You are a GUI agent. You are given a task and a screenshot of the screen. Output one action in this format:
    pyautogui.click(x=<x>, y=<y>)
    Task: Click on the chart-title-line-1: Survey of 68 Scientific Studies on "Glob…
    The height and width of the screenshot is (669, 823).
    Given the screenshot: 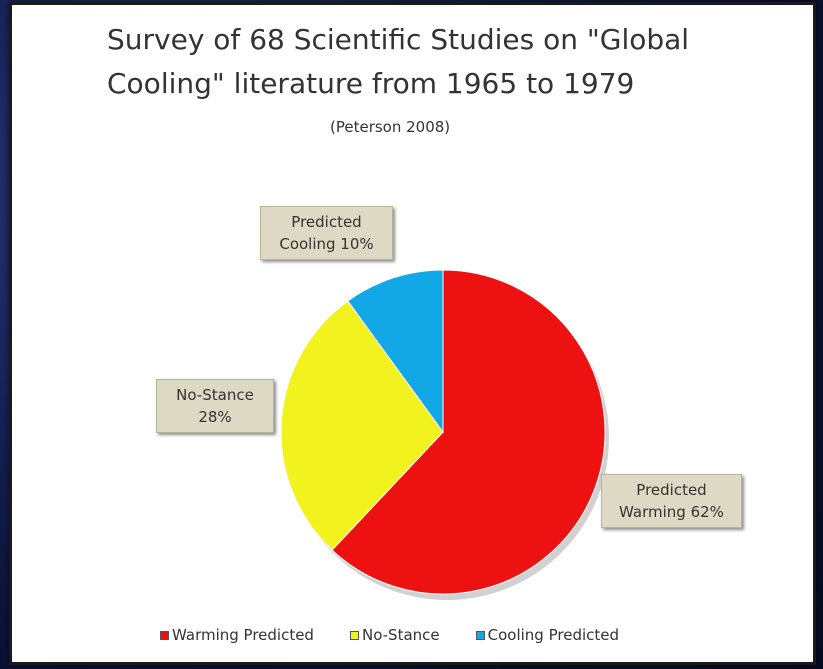 What is the action you would take?
    pyautogui.click(x=398, y=39)
    